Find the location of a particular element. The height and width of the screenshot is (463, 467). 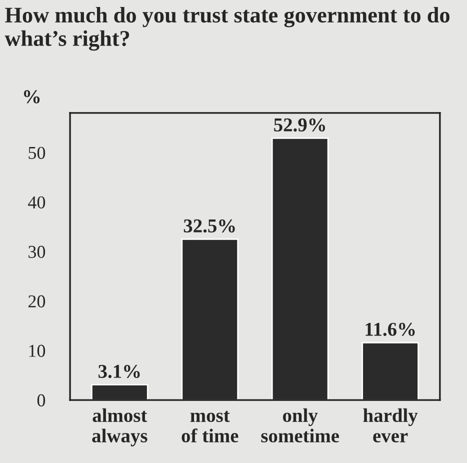

x-tick-label: hardly ever is located at coordinates (390, 425).